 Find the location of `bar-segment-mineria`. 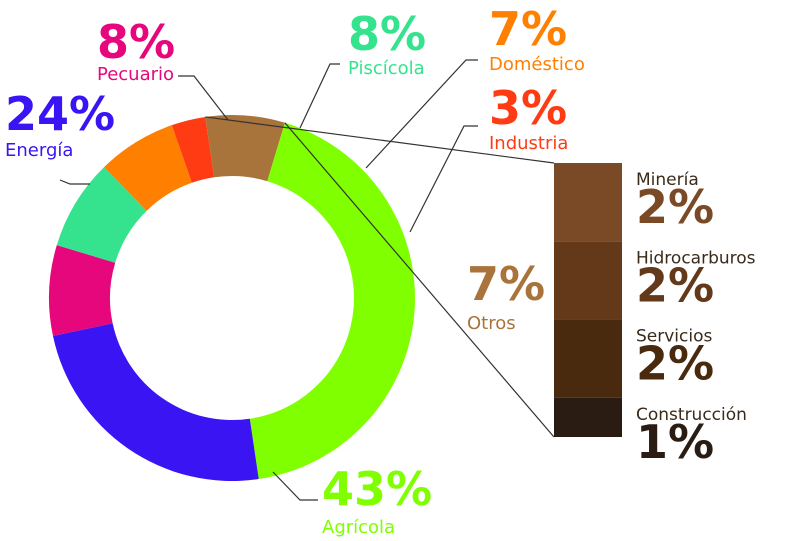

bar-segment-mineria is located at coordinates (588, 202).